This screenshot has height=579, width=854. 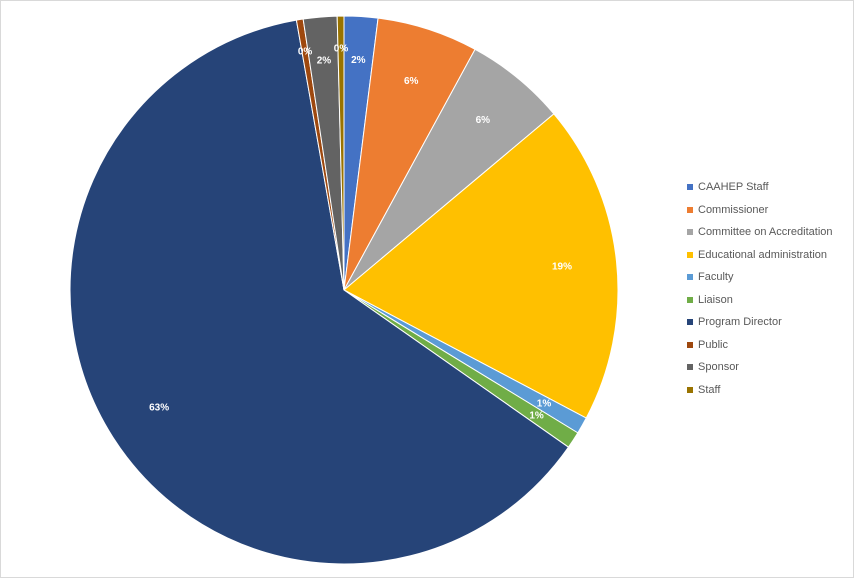 I want to click on legend-label: Commissioner, so click(x=733, y=209).